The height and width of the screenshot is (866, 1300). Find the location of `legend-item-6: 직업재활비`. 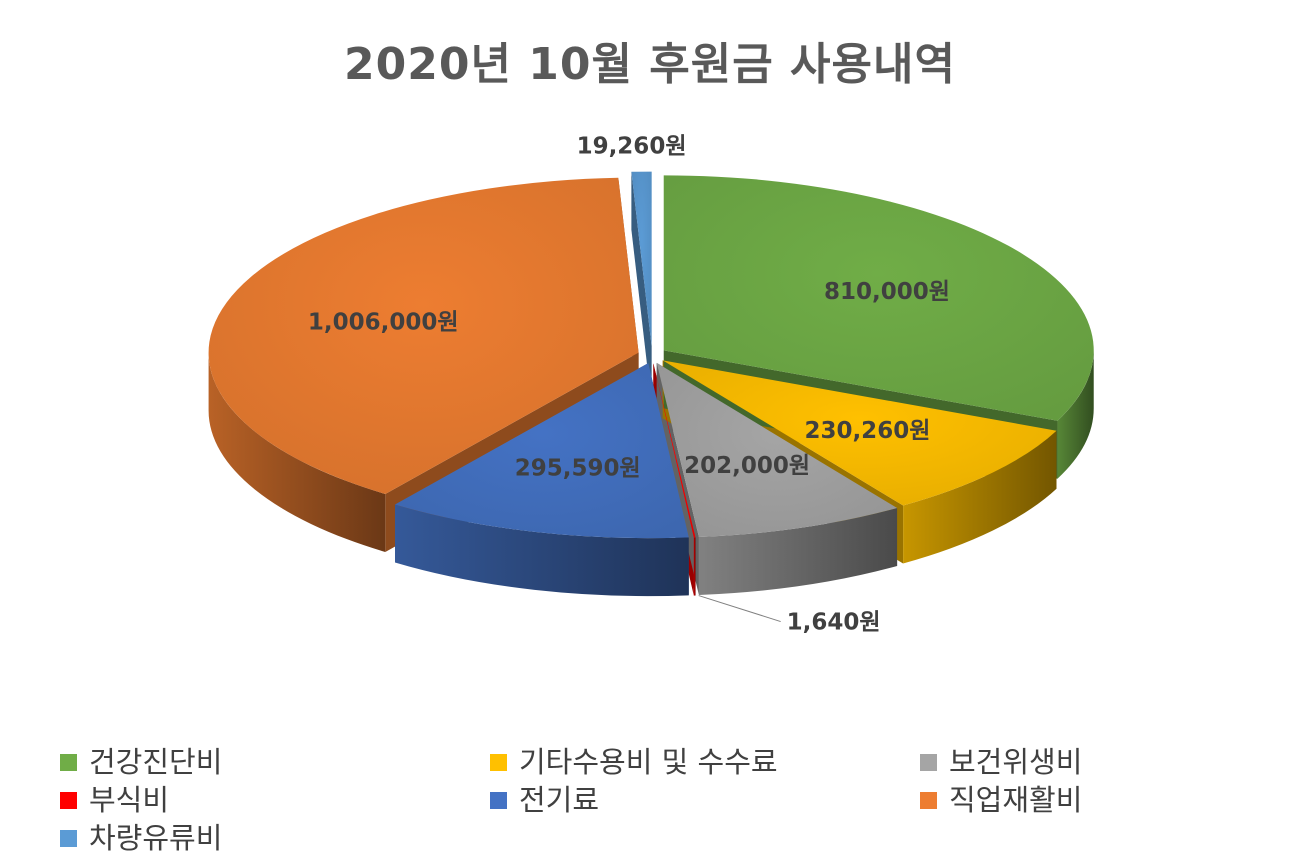

legend-item-6: 직업재활비 is located at coordinates (1001, 800).